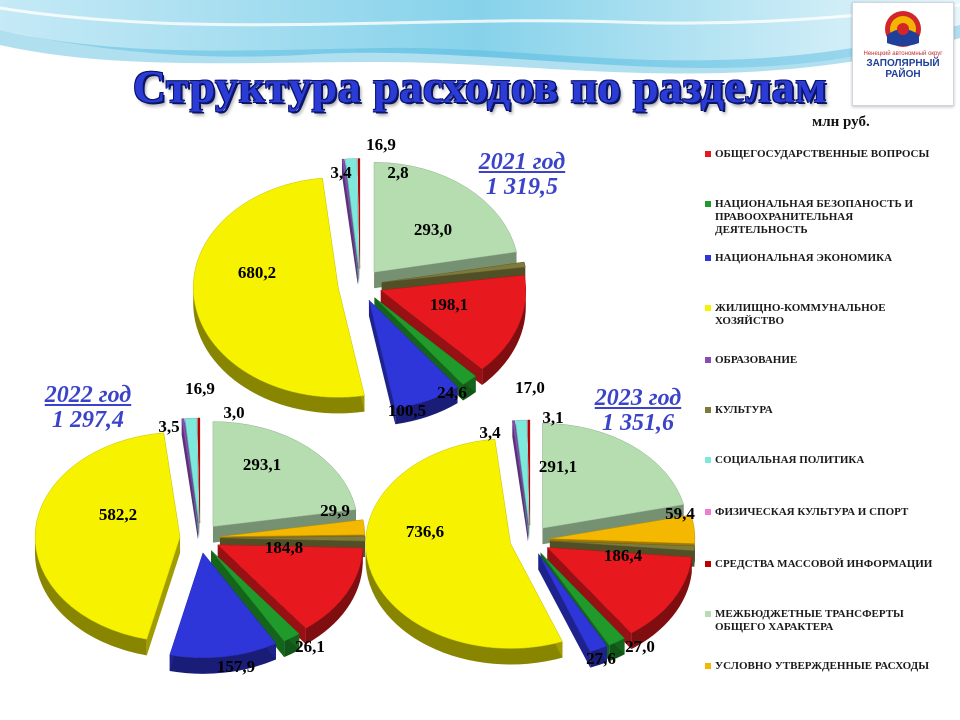  What do you see at coordinates (552, 417) in the screenshot?
I see `slice-value-label: 3,1` at bounding box center [552, 417].